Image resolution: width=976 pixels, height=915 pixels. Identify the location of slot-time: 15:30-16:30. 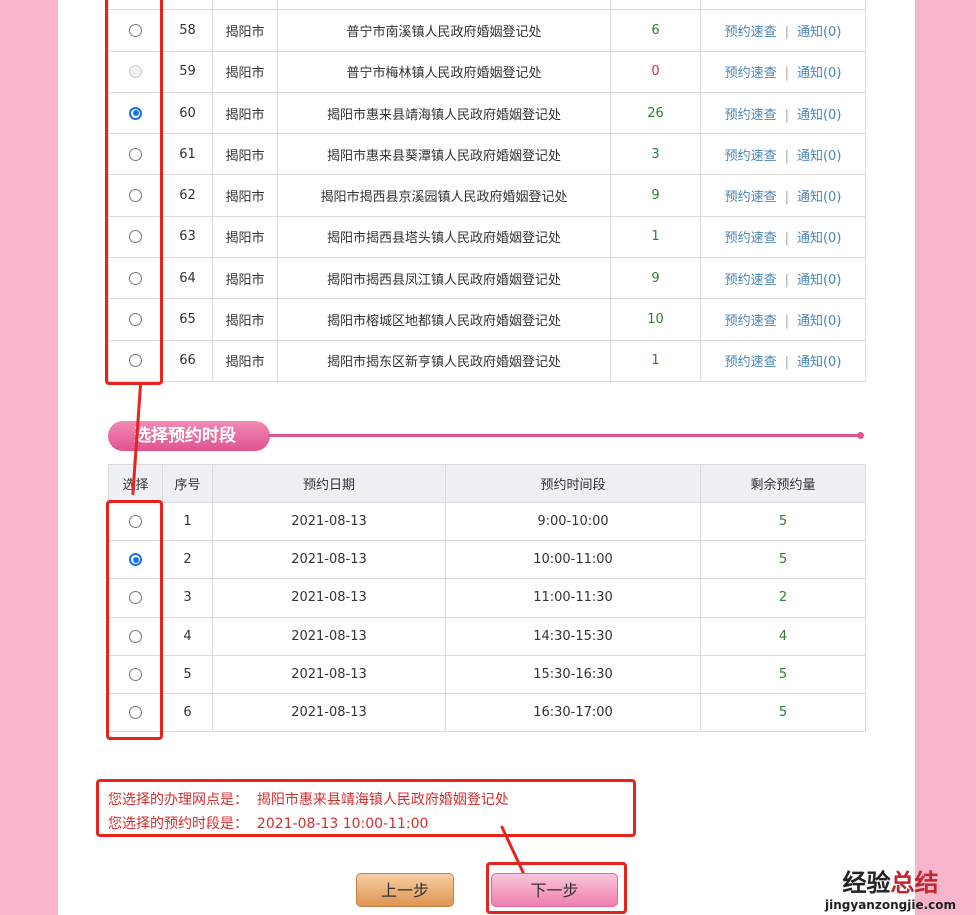
(573, 674).